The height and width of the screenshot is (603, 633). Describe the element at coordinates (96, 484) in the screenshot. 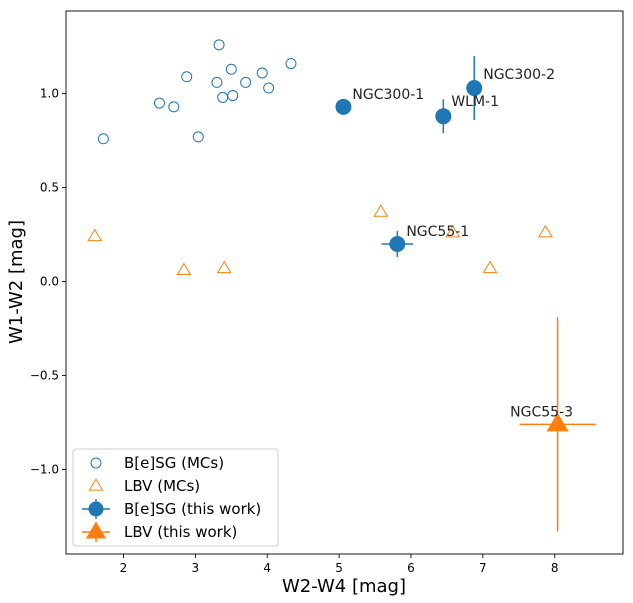

I see `legend-open-triangle-icon` at that location.